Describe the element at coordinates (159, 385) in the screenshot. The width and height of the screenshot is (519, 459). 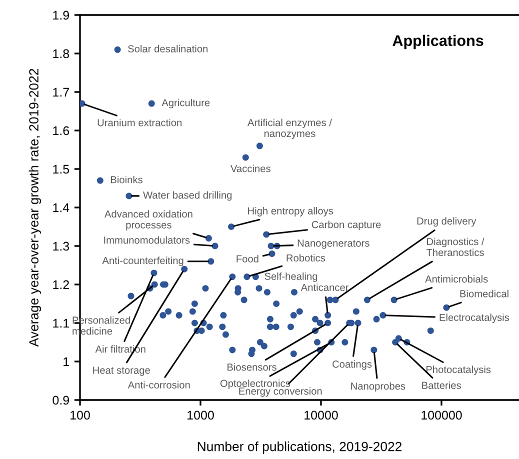
I see `annotation: Anti-corrosion` at that location.